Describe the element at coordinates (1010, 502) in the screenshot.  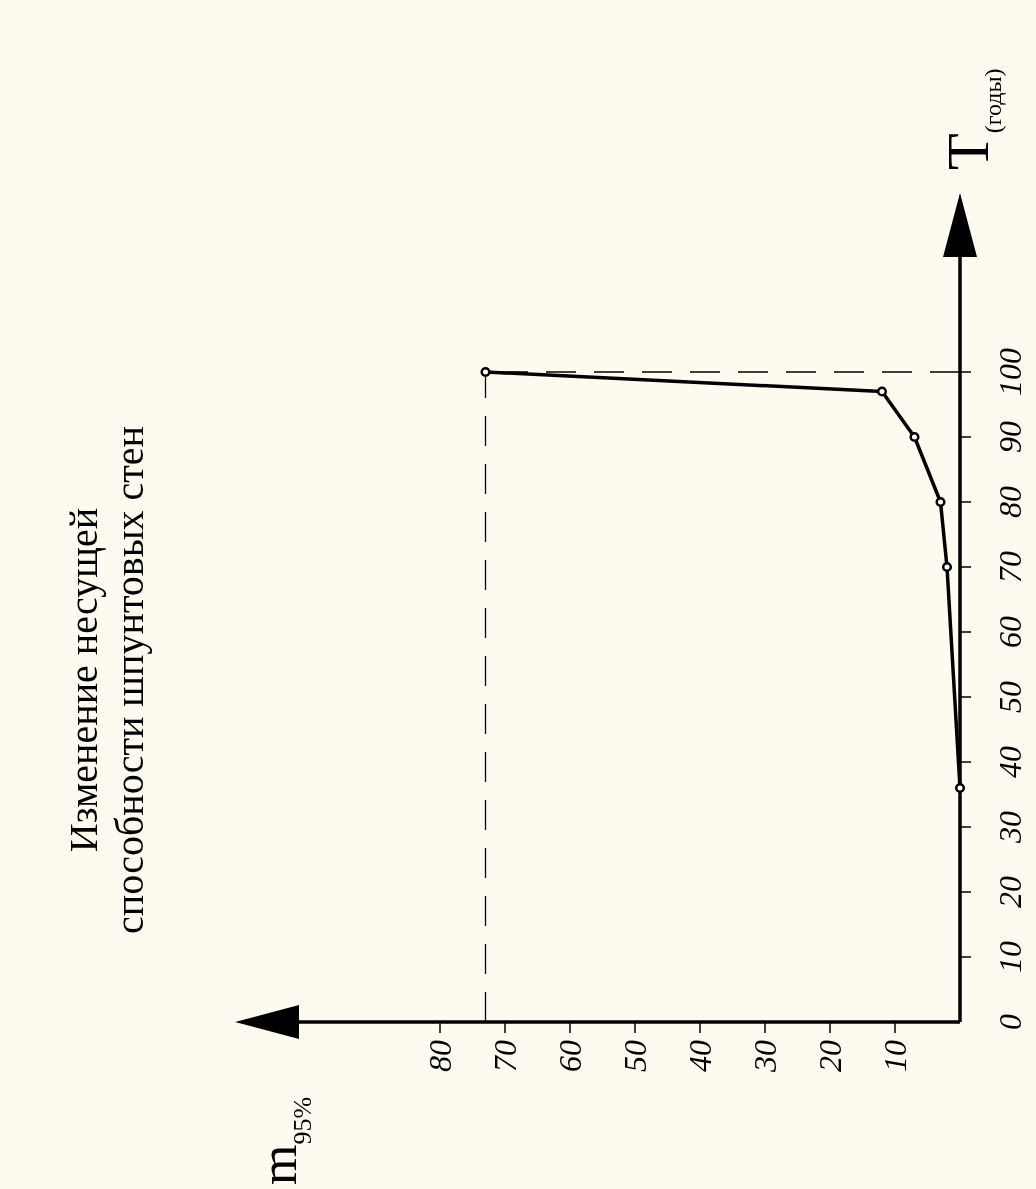
I see `y-tick-label: 80` at that location.